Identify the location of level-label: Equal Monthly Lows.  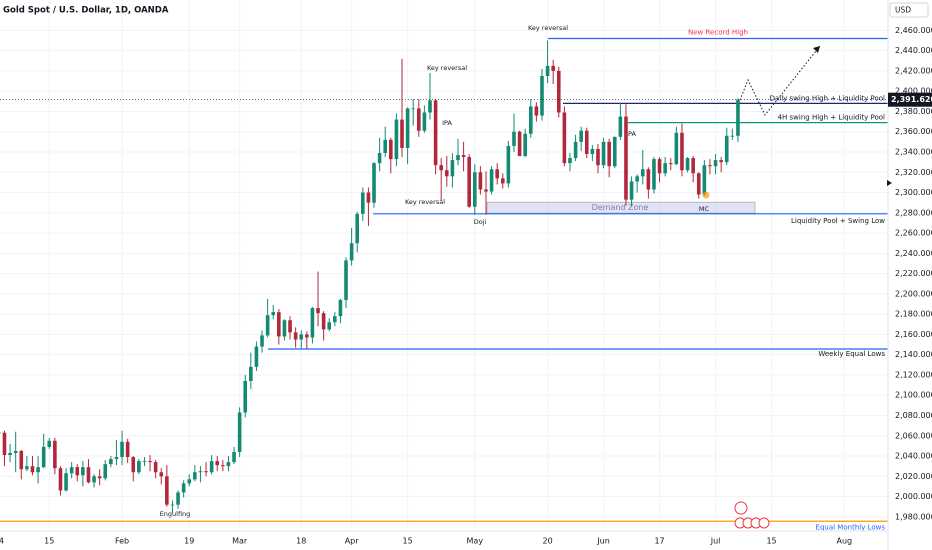
(851, 527).